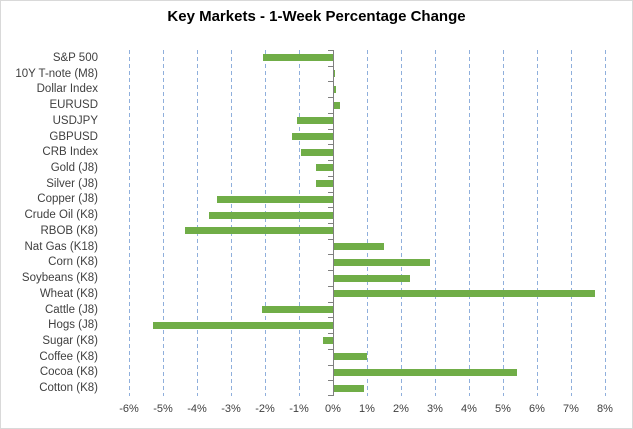 This screenshot has height=429, width=633. Describe the element at coordinates (571, 409) in the screenshot. I see `x-axis-label: 7%` at that location.